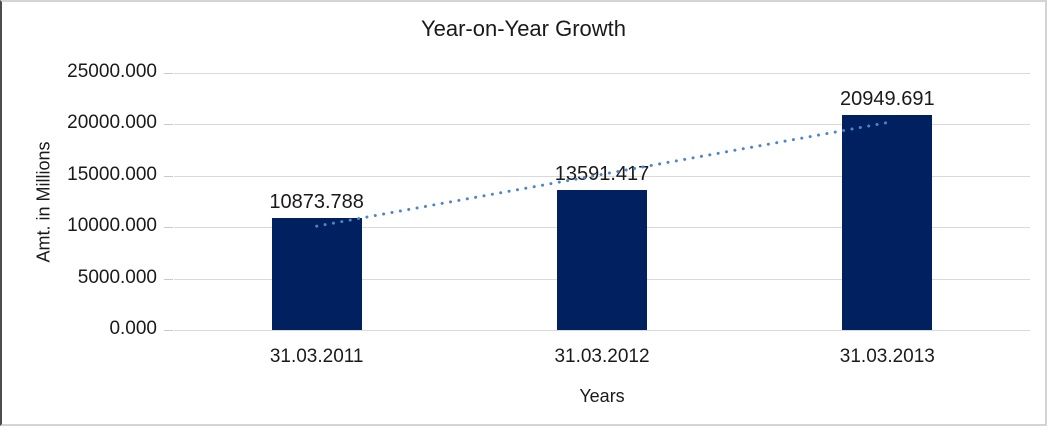 This screenshot has width=1053, height=432. I want to click on data-label: 10873.788, so click(316, 202).